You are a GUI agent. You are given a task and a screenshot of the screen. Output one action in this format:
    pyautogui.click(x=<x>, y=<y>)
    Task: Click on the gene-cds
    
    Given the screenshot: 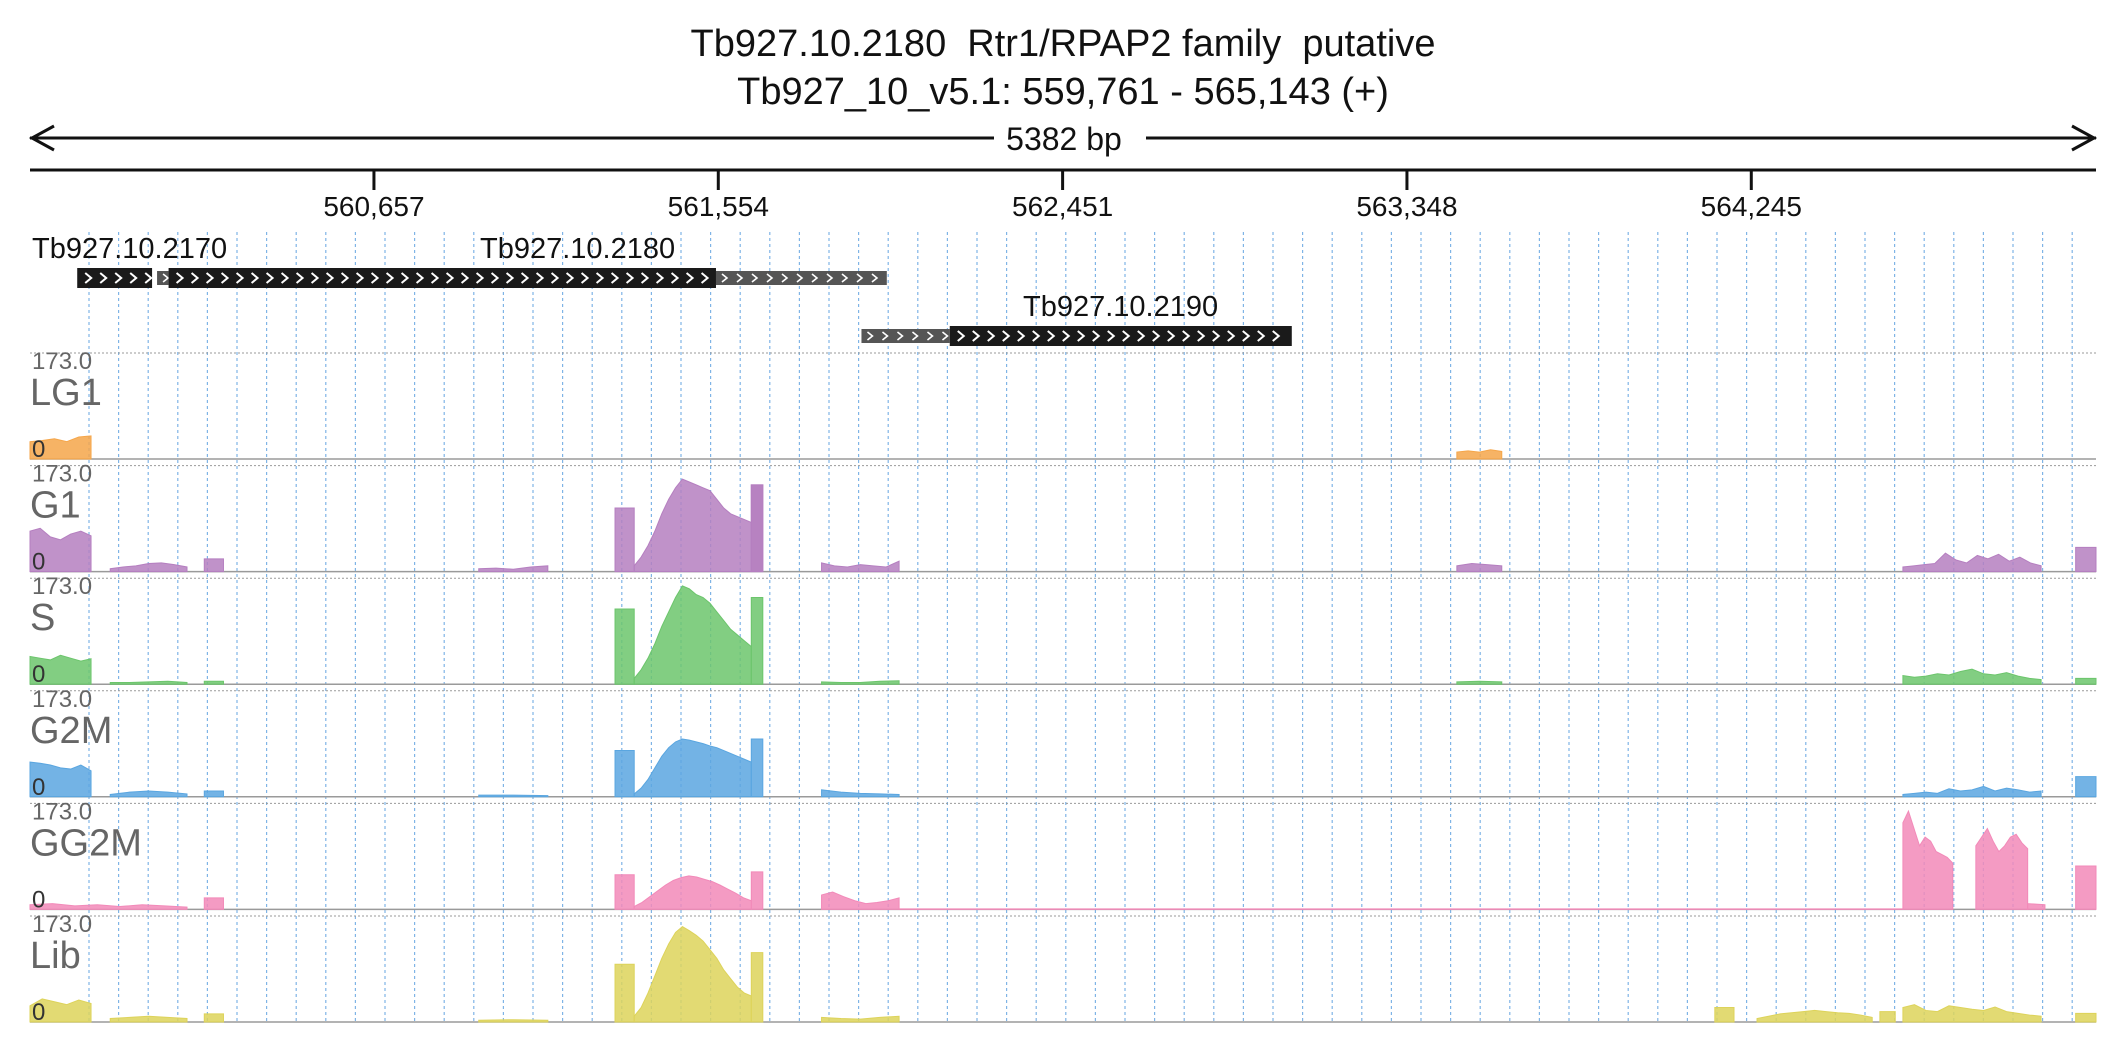 What is the action you would take?
    pyautogui.click(x=115, y=278)
    